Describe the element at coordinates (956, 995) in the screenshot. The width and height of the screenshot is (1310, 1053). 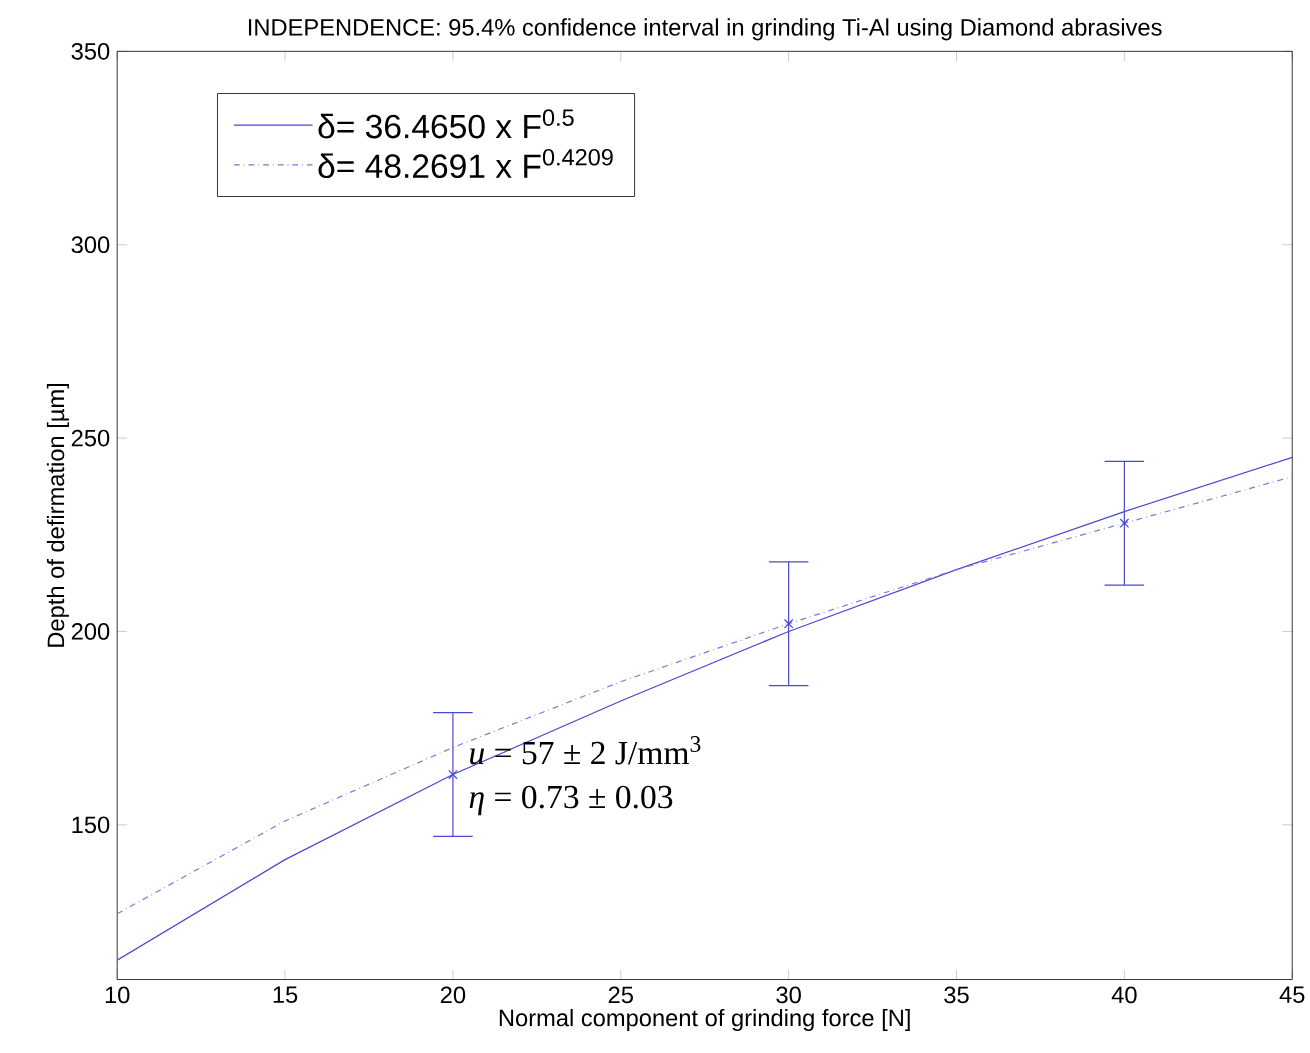
I see `x-tick-label: 35` at that location.